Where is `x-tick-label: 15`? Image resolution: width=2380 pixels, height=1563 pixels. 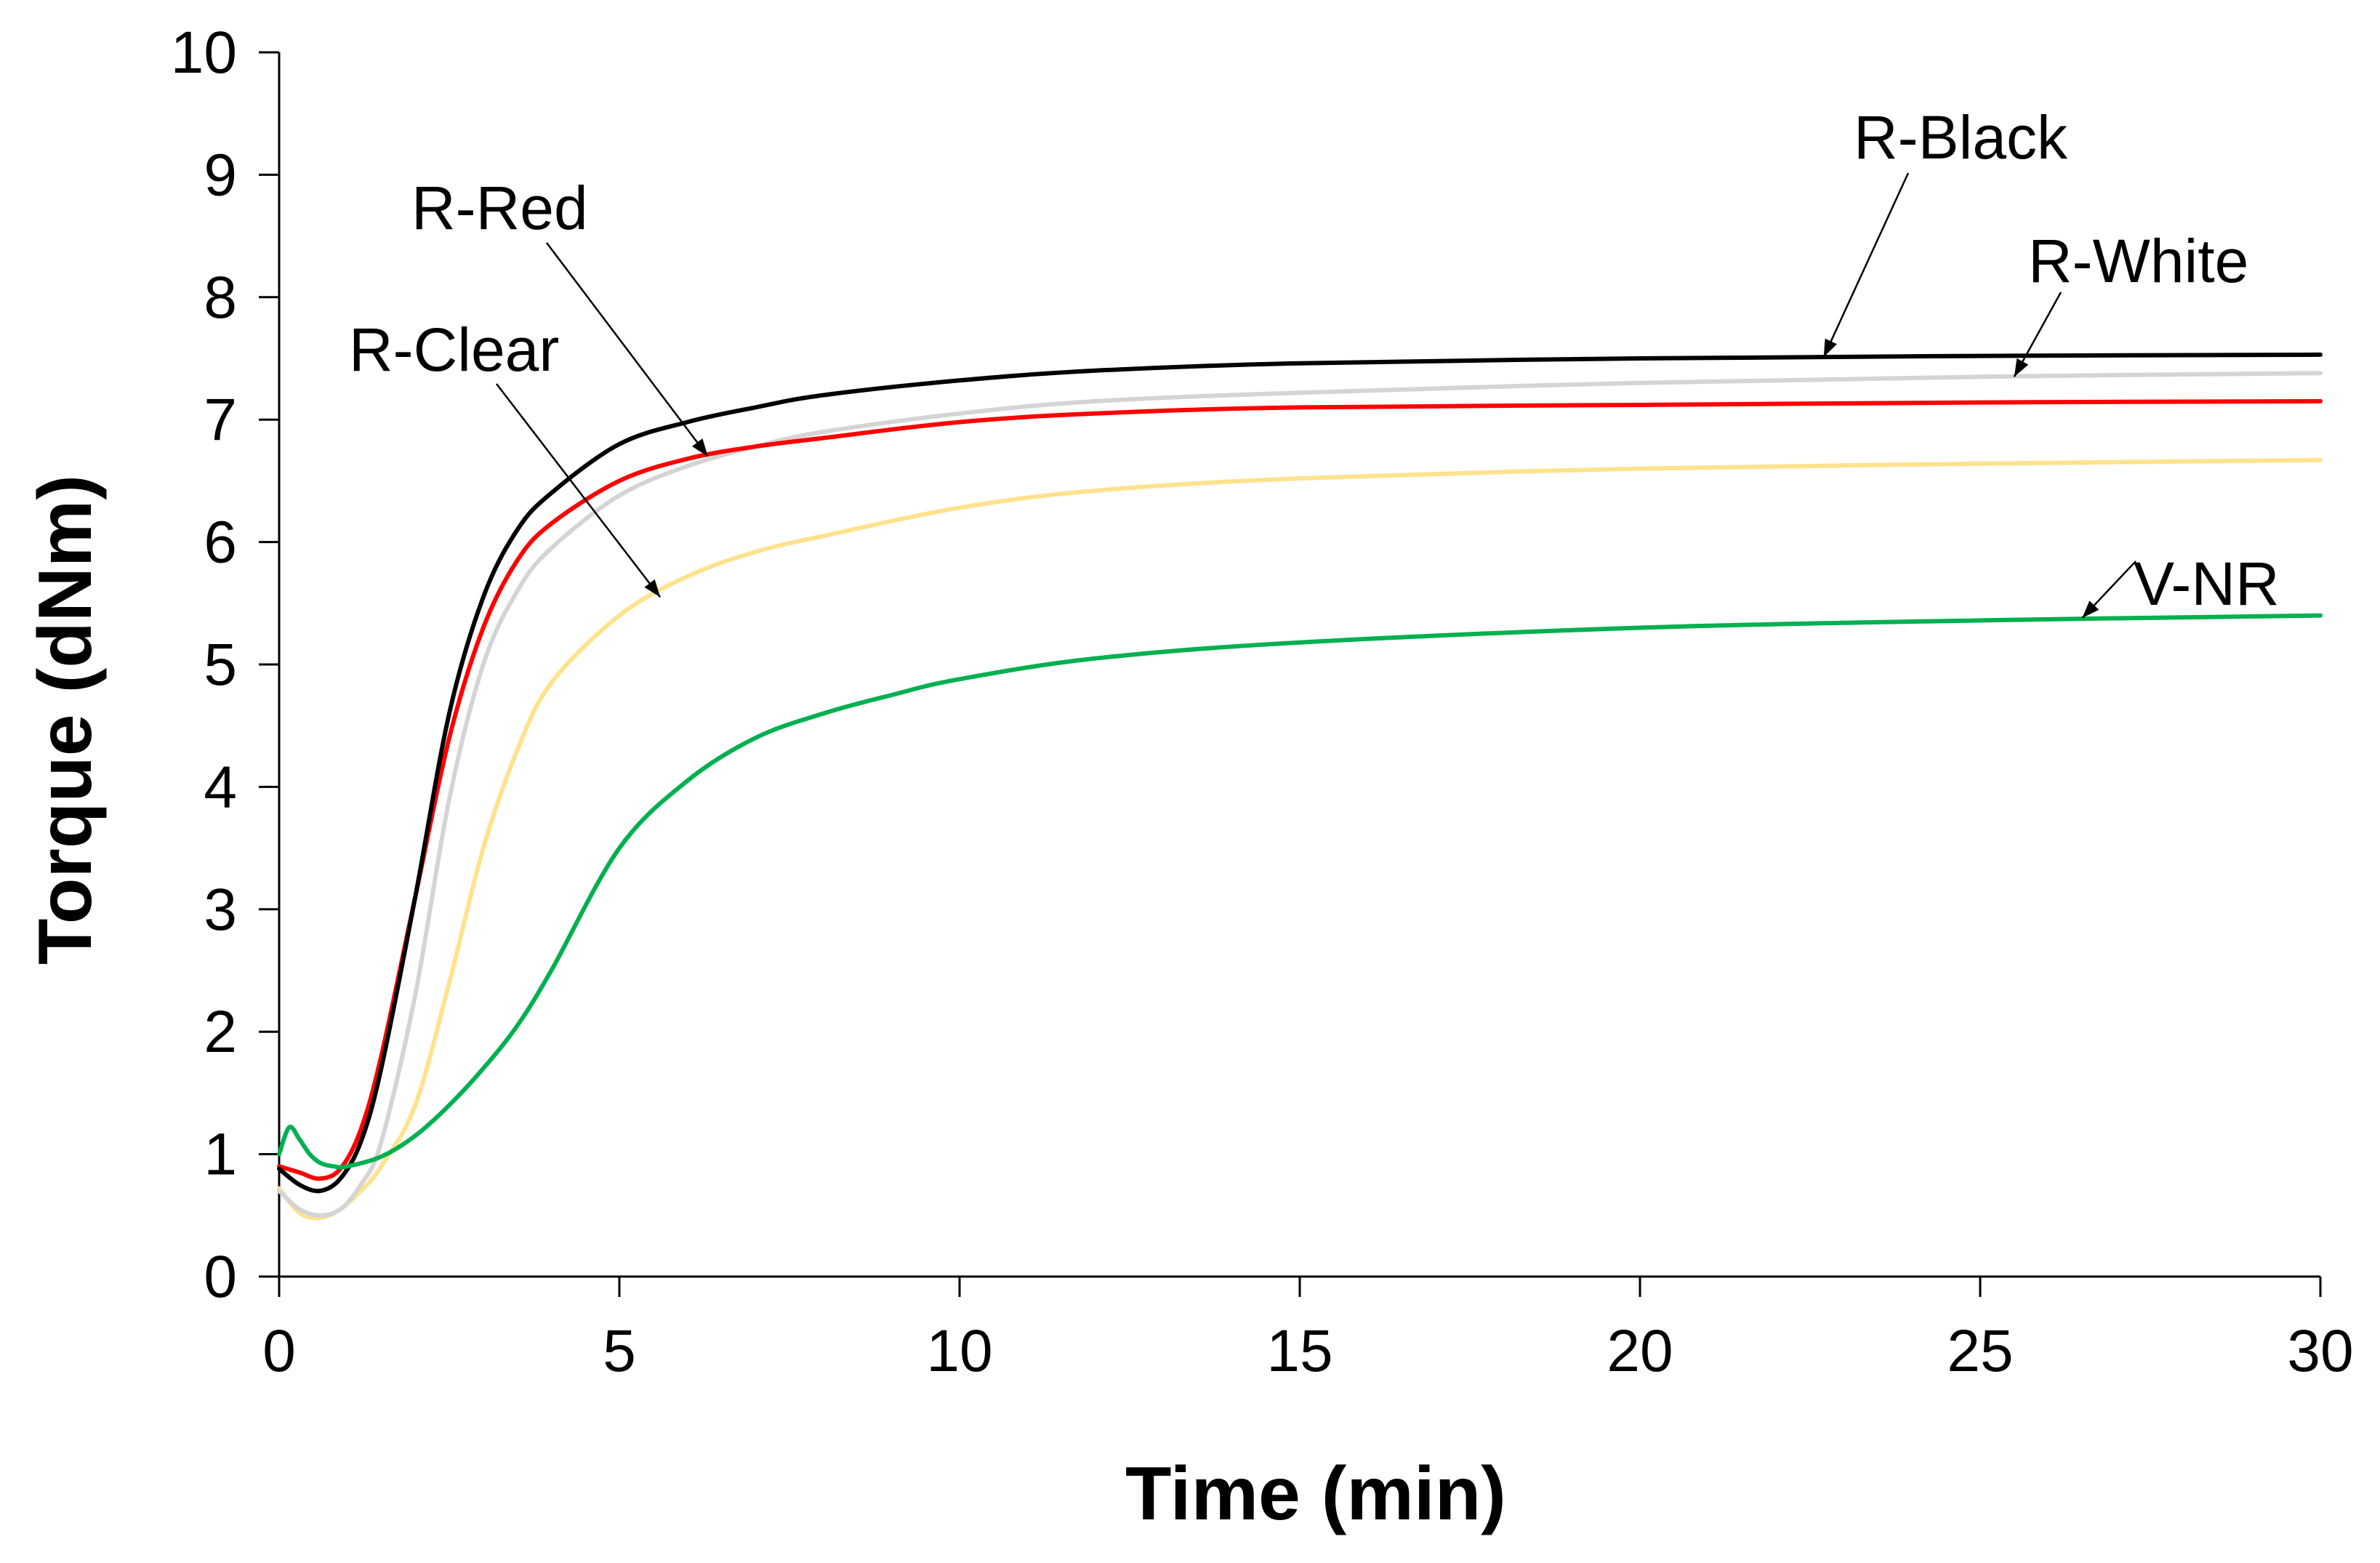
x-tick-label: 15 is located at coordinates (1299, 1351).